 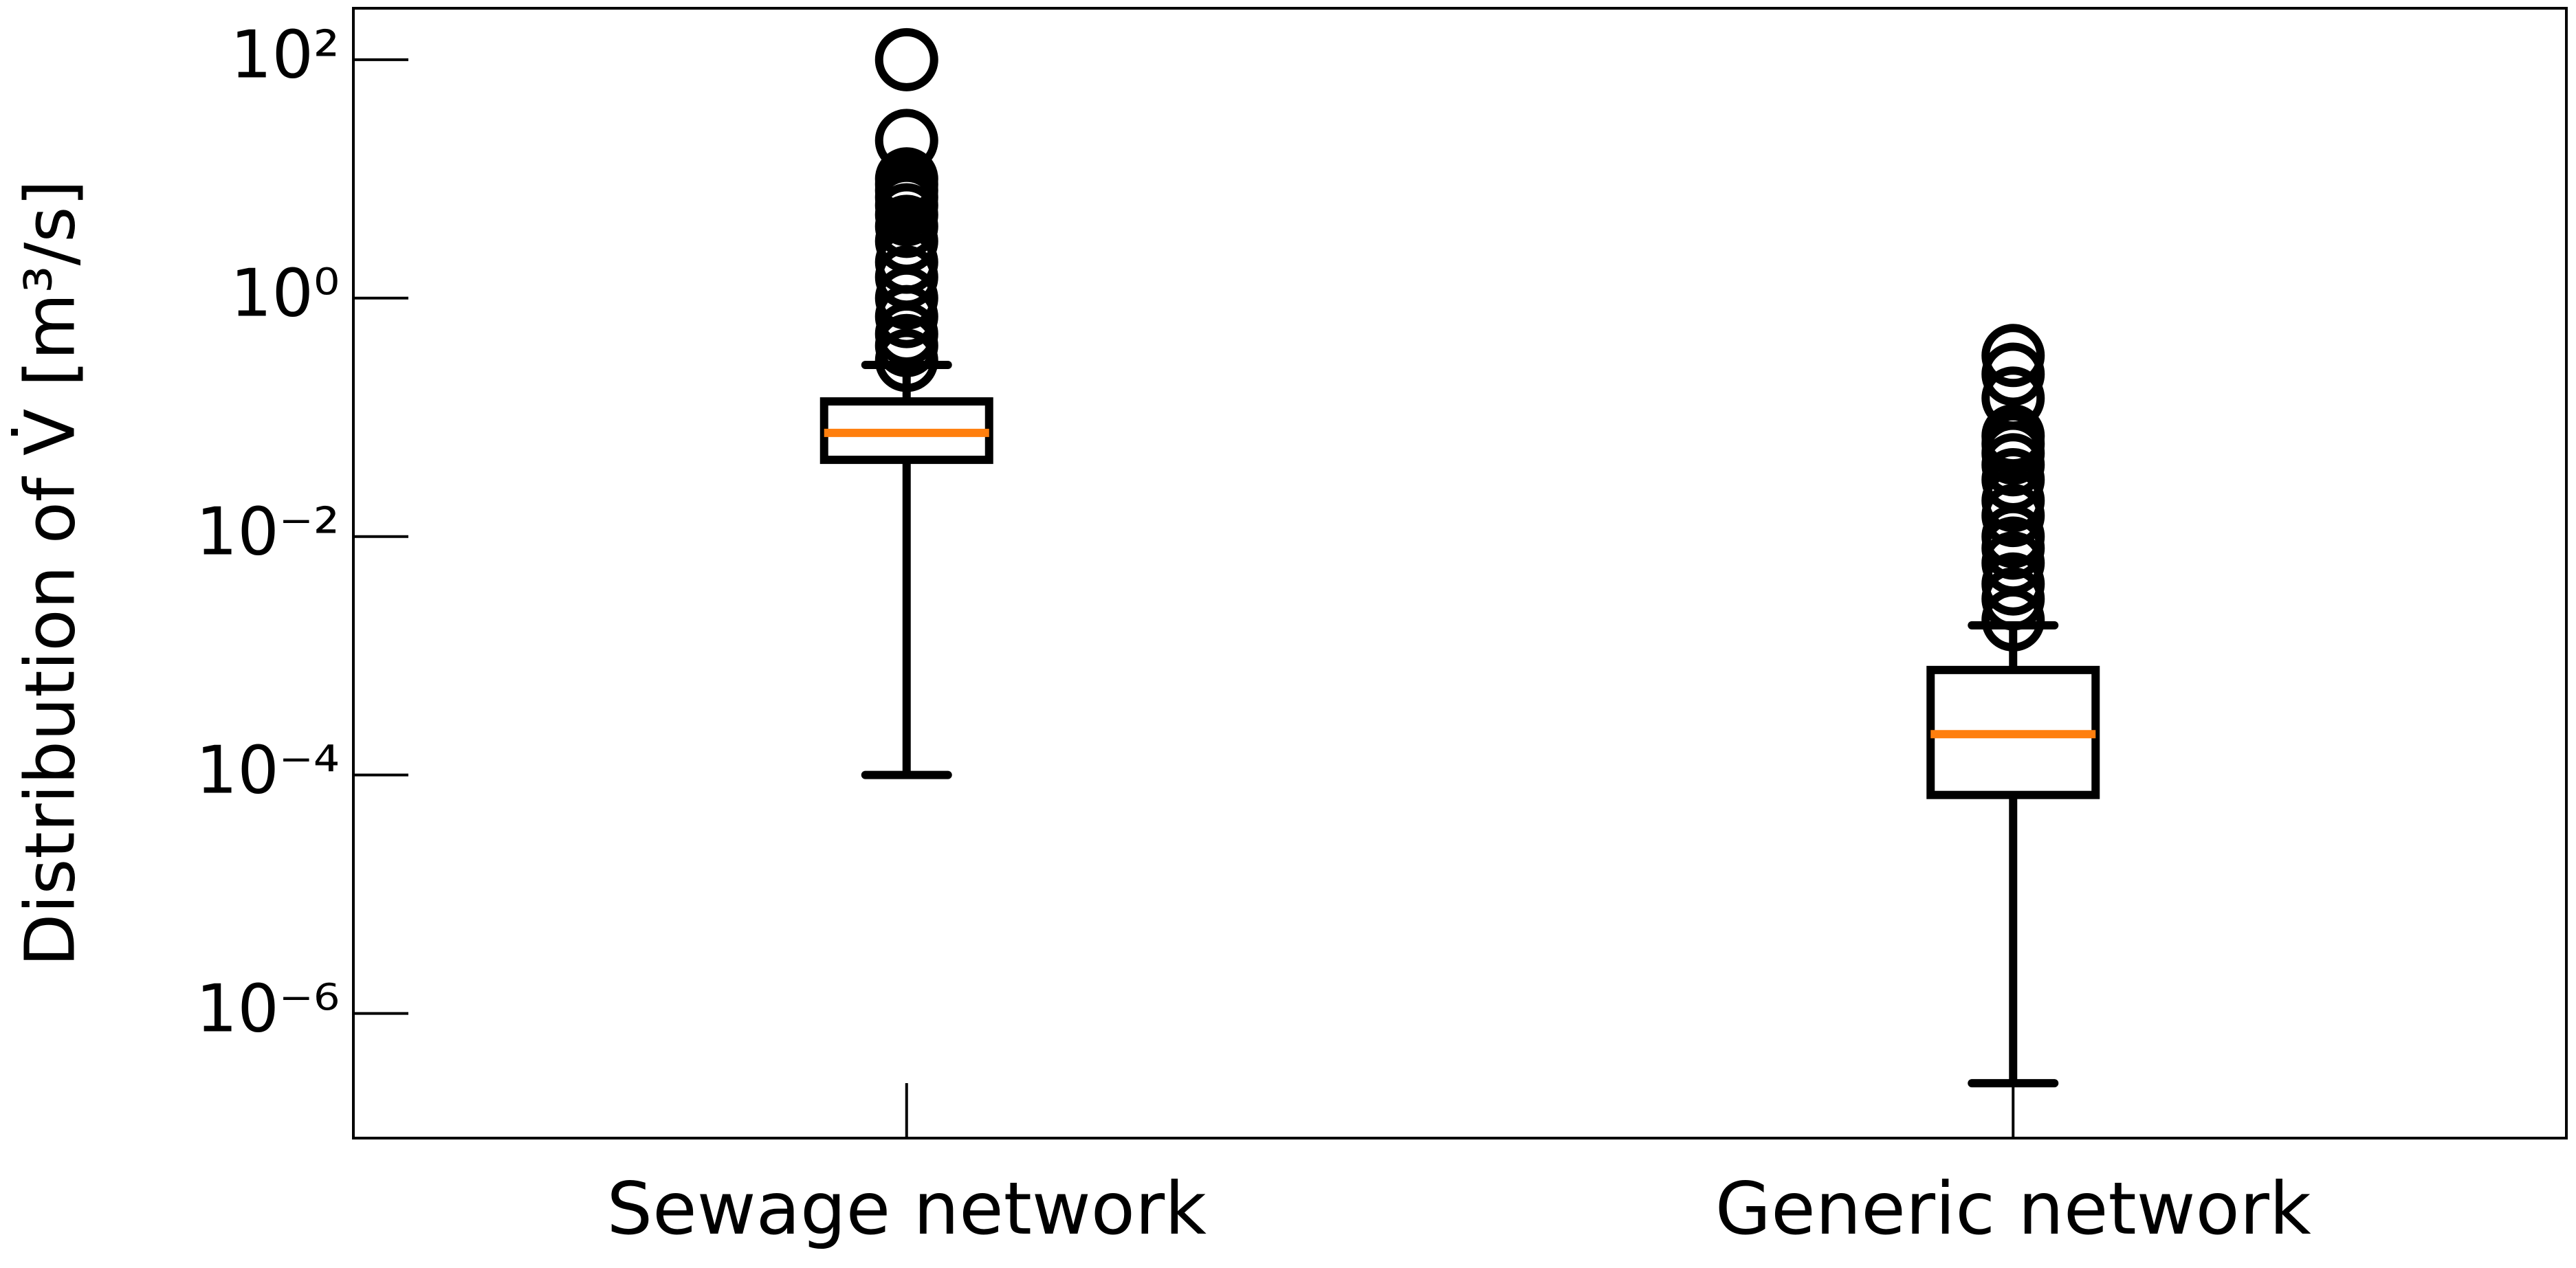 I want to click on y-tick-label: 10⁰, so click(x=285, y=294).